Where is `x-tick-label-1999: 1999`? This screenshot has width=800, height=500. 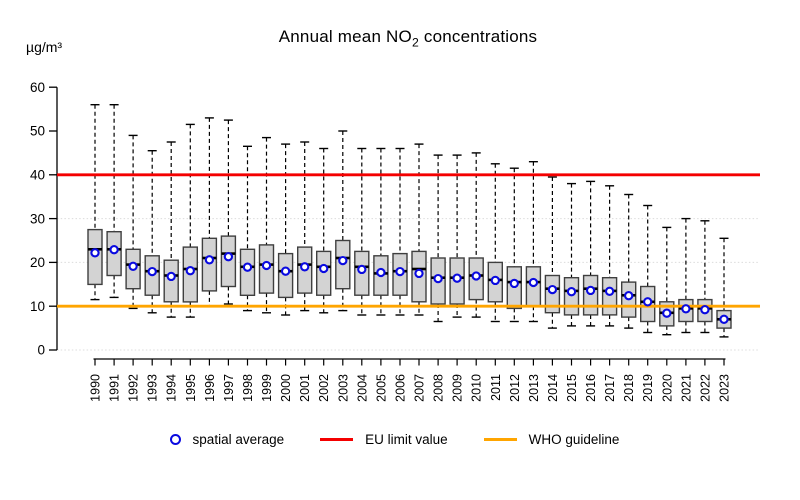
x-tick-label-1999: 1999 is located at coordinates (267, 388).